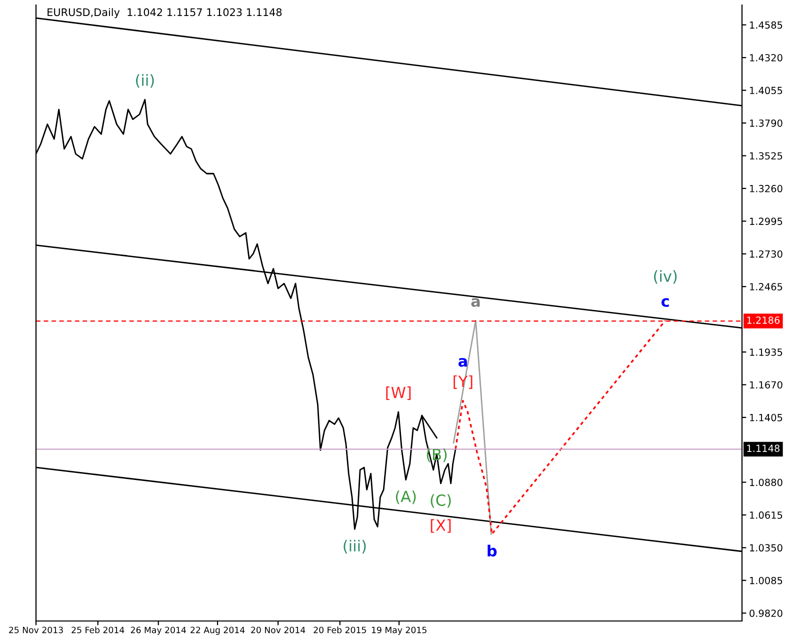 The width and height of the screenshot is (792, 639). What do you see at coordinates (665, 277) in the screenshot?
I see `annotation: (iv)` at bounding box center [665, 277].